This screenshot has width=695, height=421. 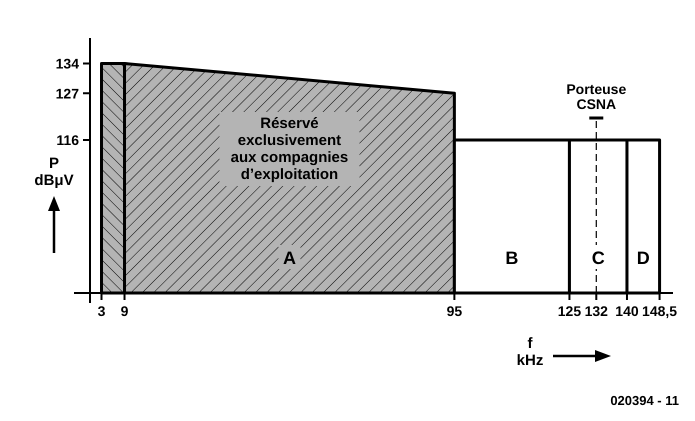 What do you see at coordinates (102, 311) in the screenshot?
I see `x-tick-label: 3` at bounding box center [102, 311].